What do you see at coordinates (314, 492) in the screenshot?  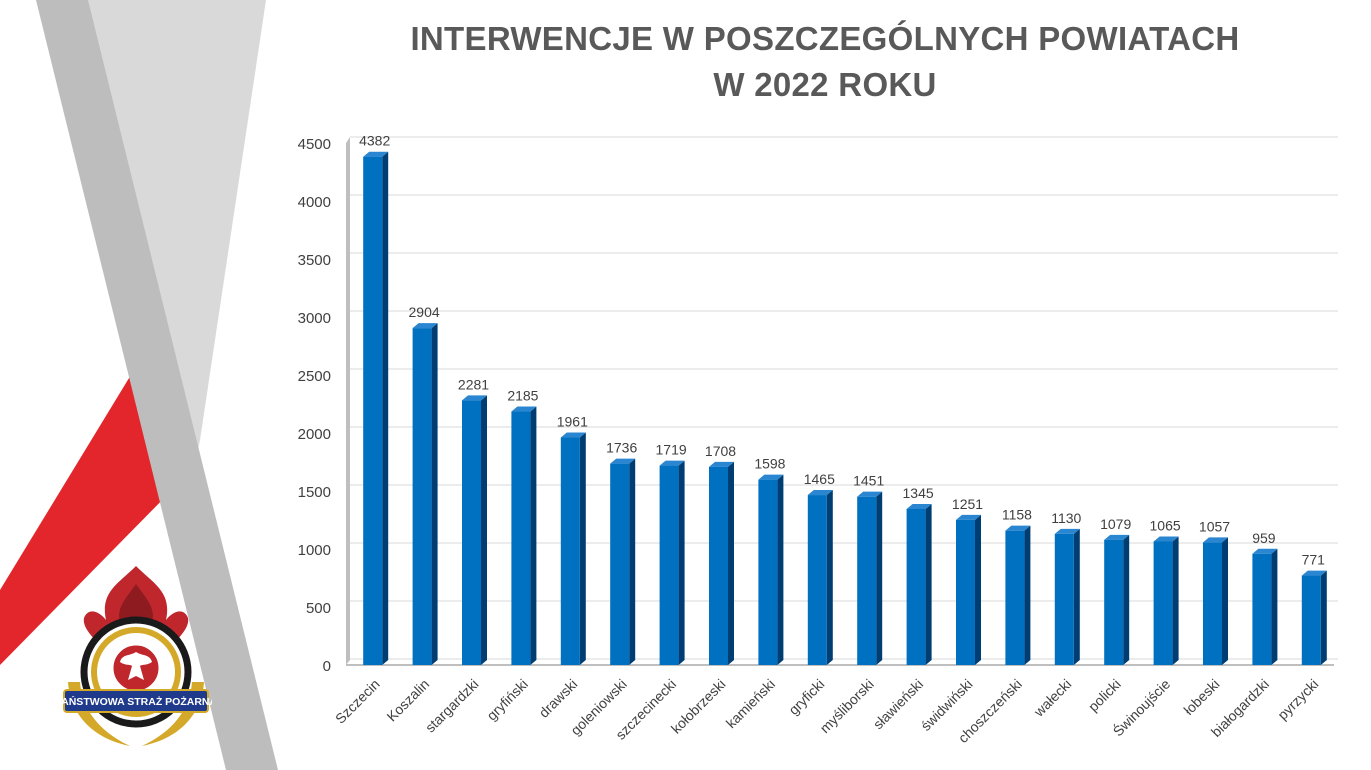 I see `y-tick-label: 1500` at bounding box center [314, 492].